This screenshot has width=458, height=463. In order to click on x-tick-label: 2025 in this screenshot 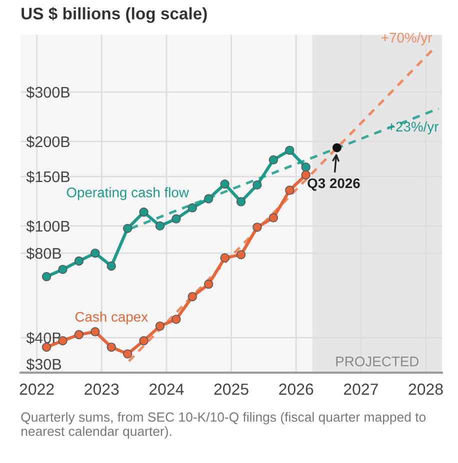, I will do `click(231, 389)`.